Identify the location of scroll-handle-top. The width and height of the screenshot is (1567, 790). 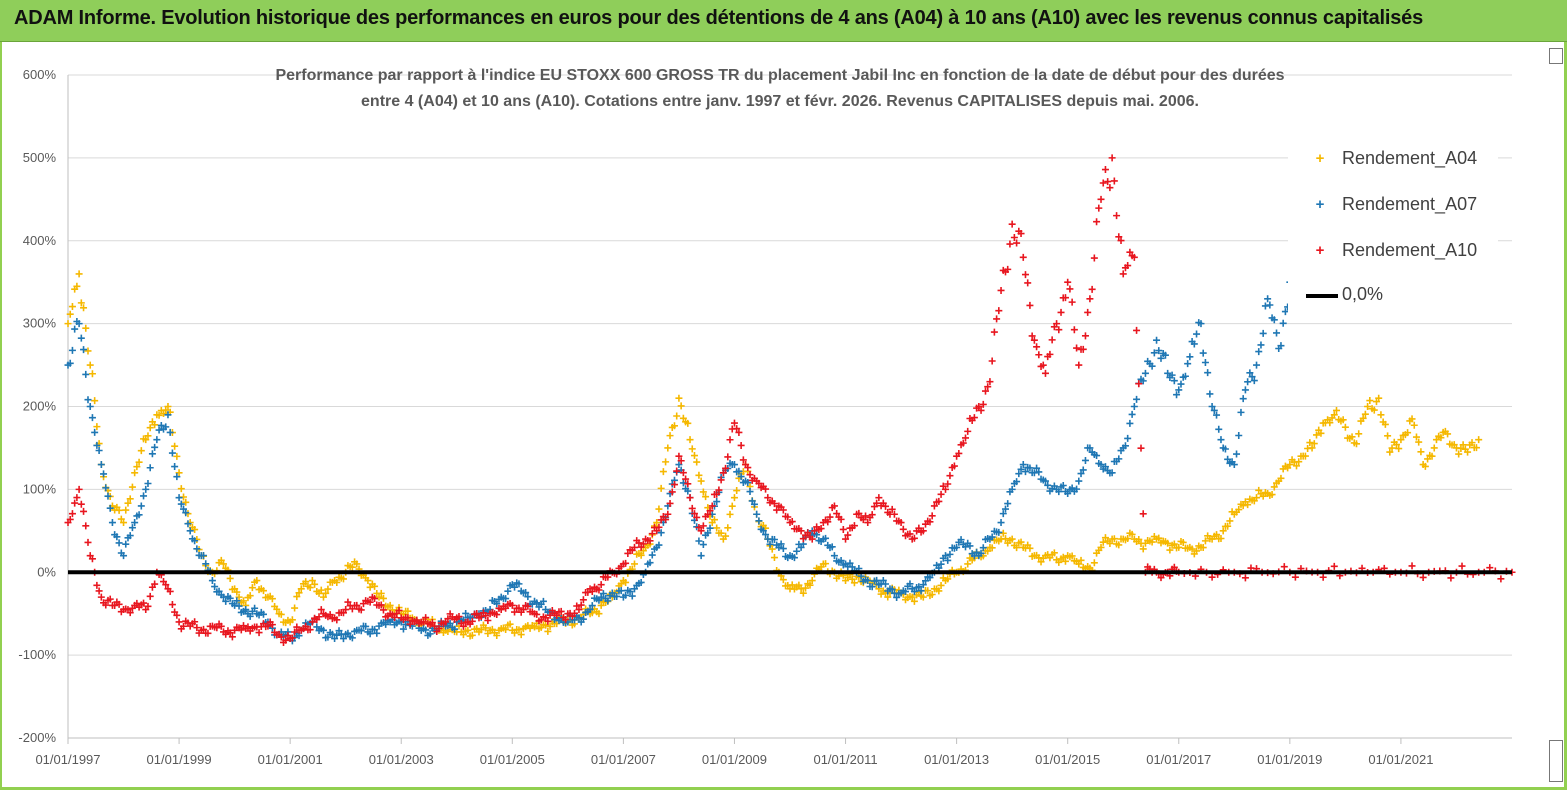
(1556, 56).